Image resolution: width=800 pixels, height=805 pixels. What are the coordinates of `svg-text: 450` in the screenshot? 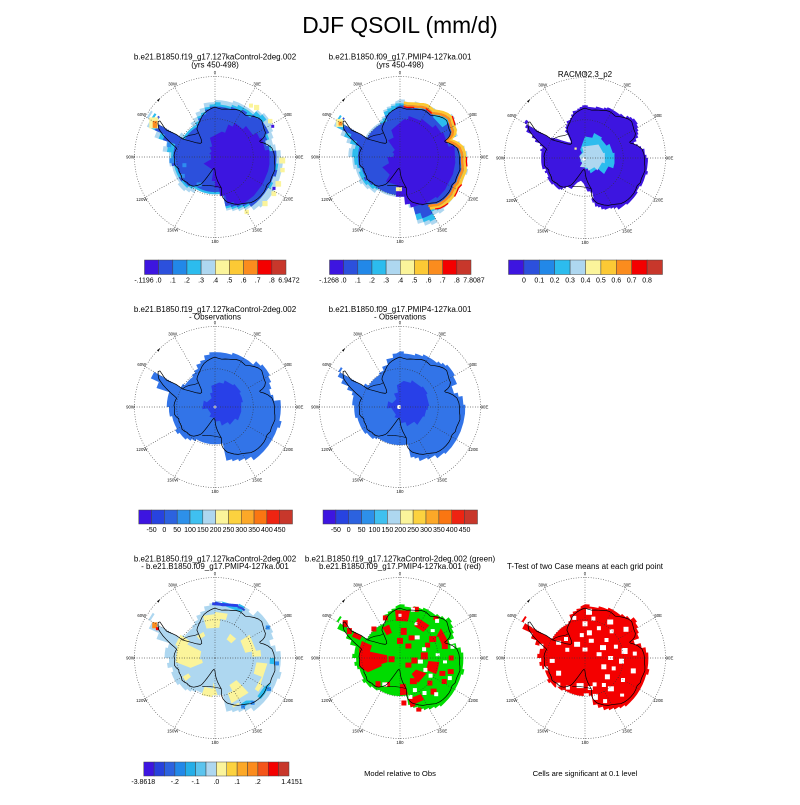 It's located at (465, 530).